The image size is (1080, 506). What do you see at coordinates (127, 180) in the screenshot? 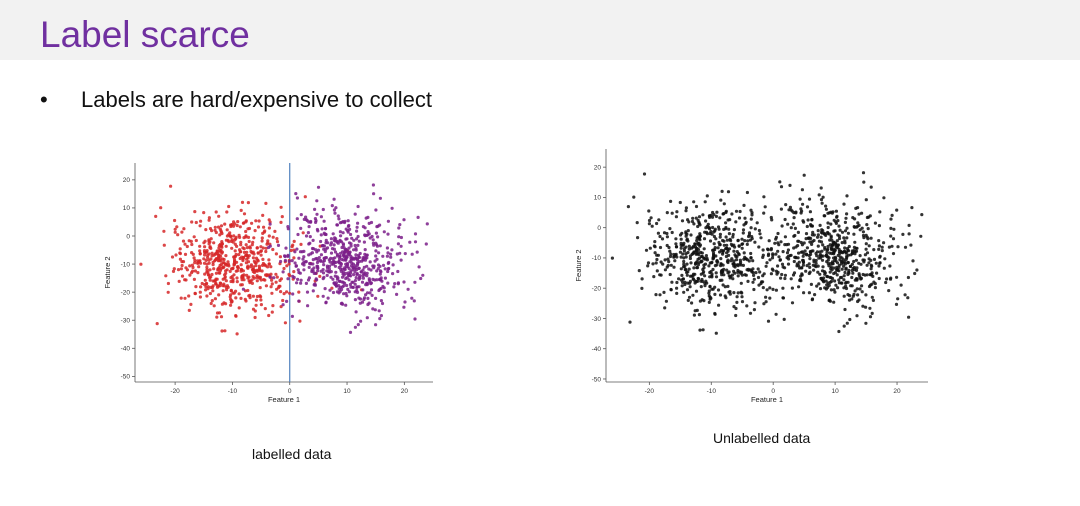
I see `y-tick-label: 20` at bounding box center [127, 180].